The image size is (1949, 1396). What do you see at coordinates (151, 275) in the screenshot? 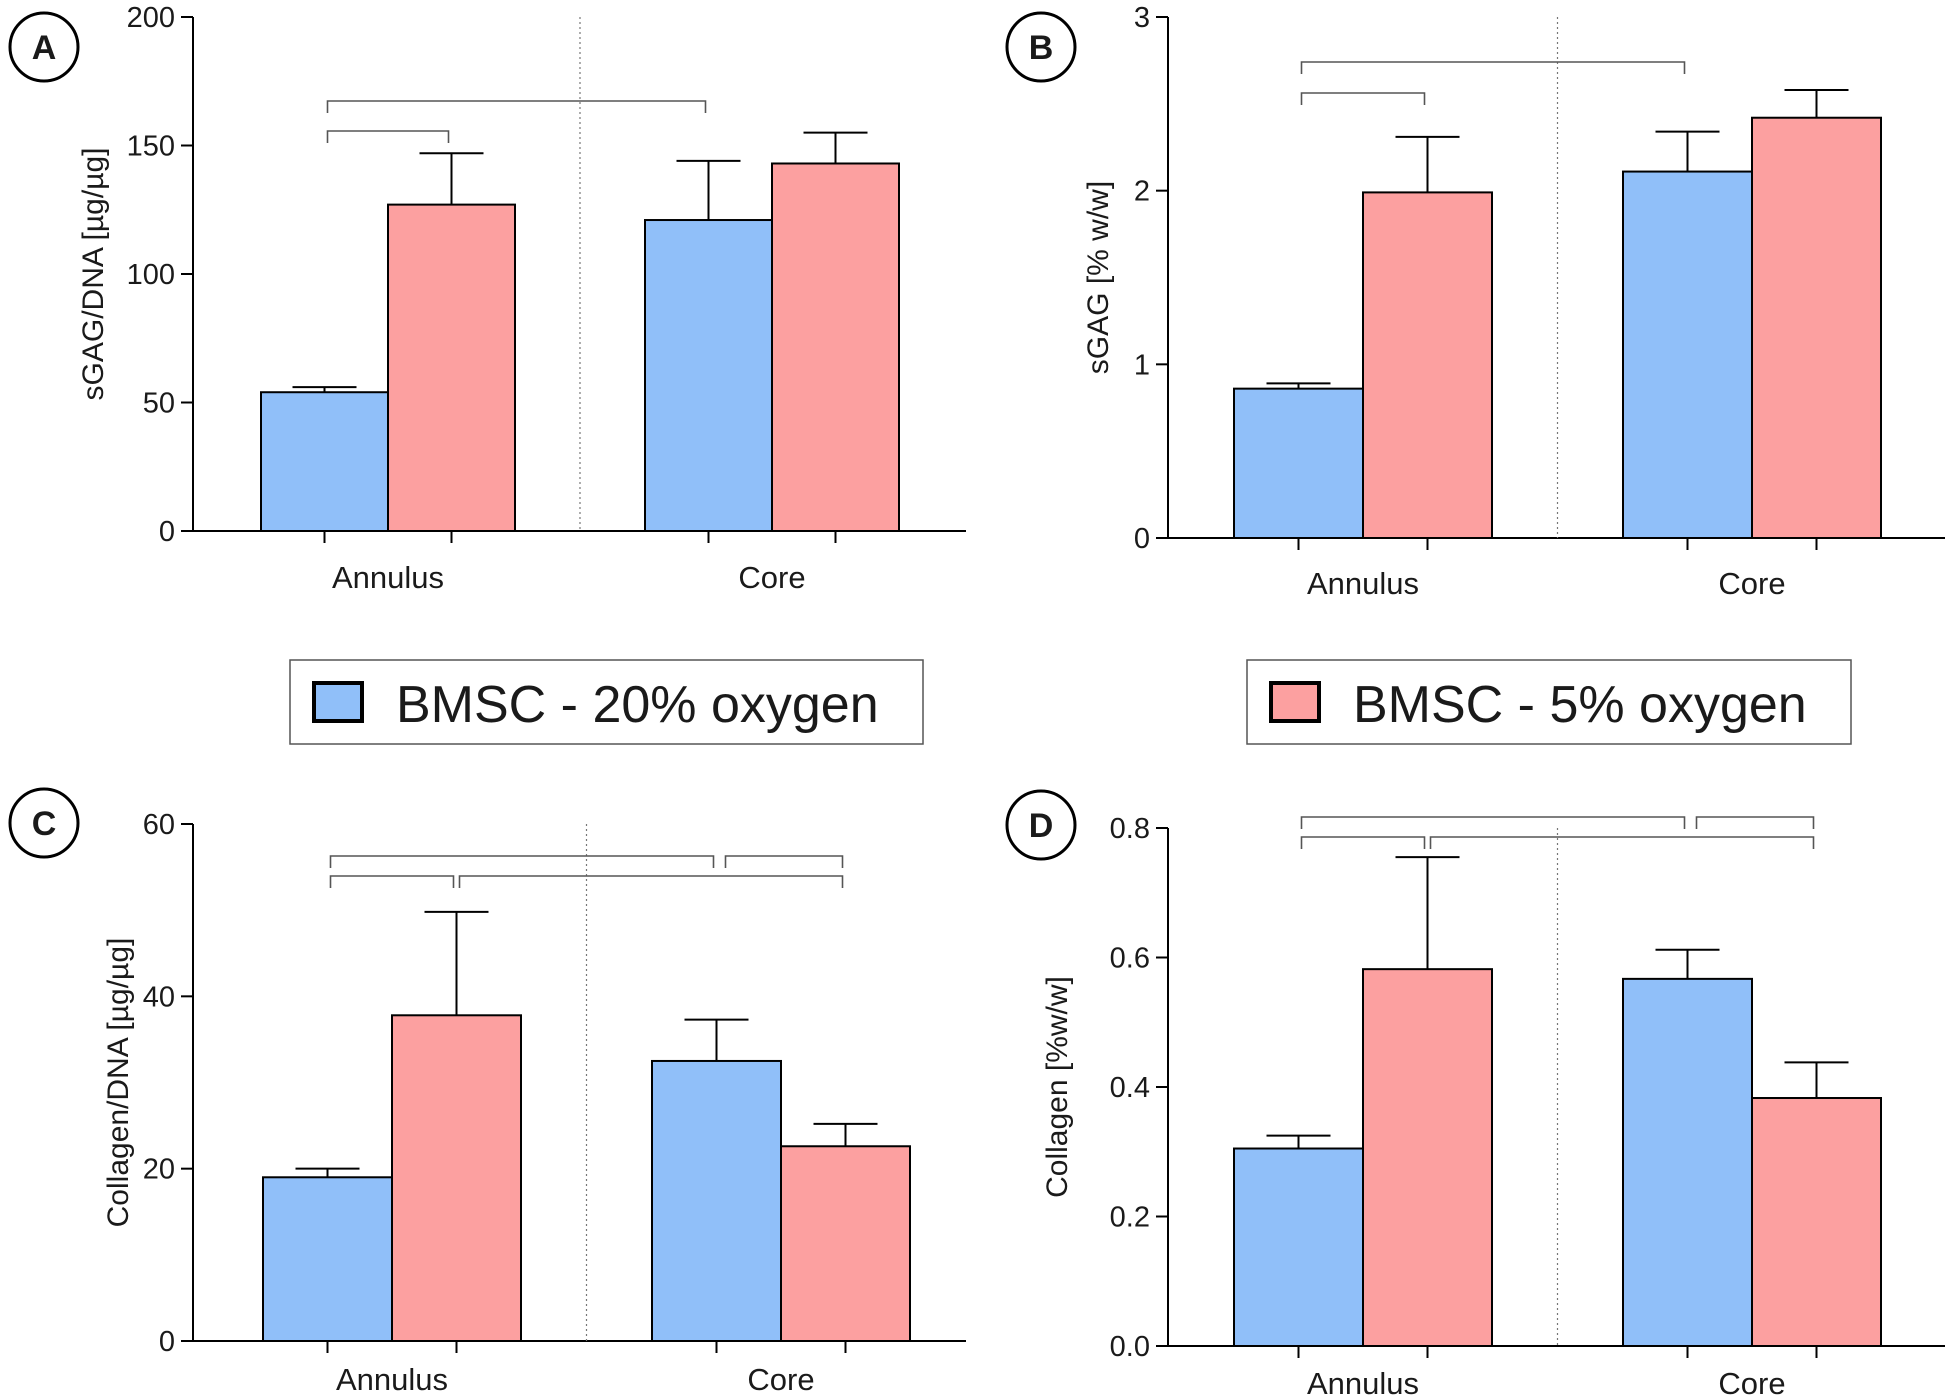
I see `y-tick-label: 100` at bounding box center [151, 275].